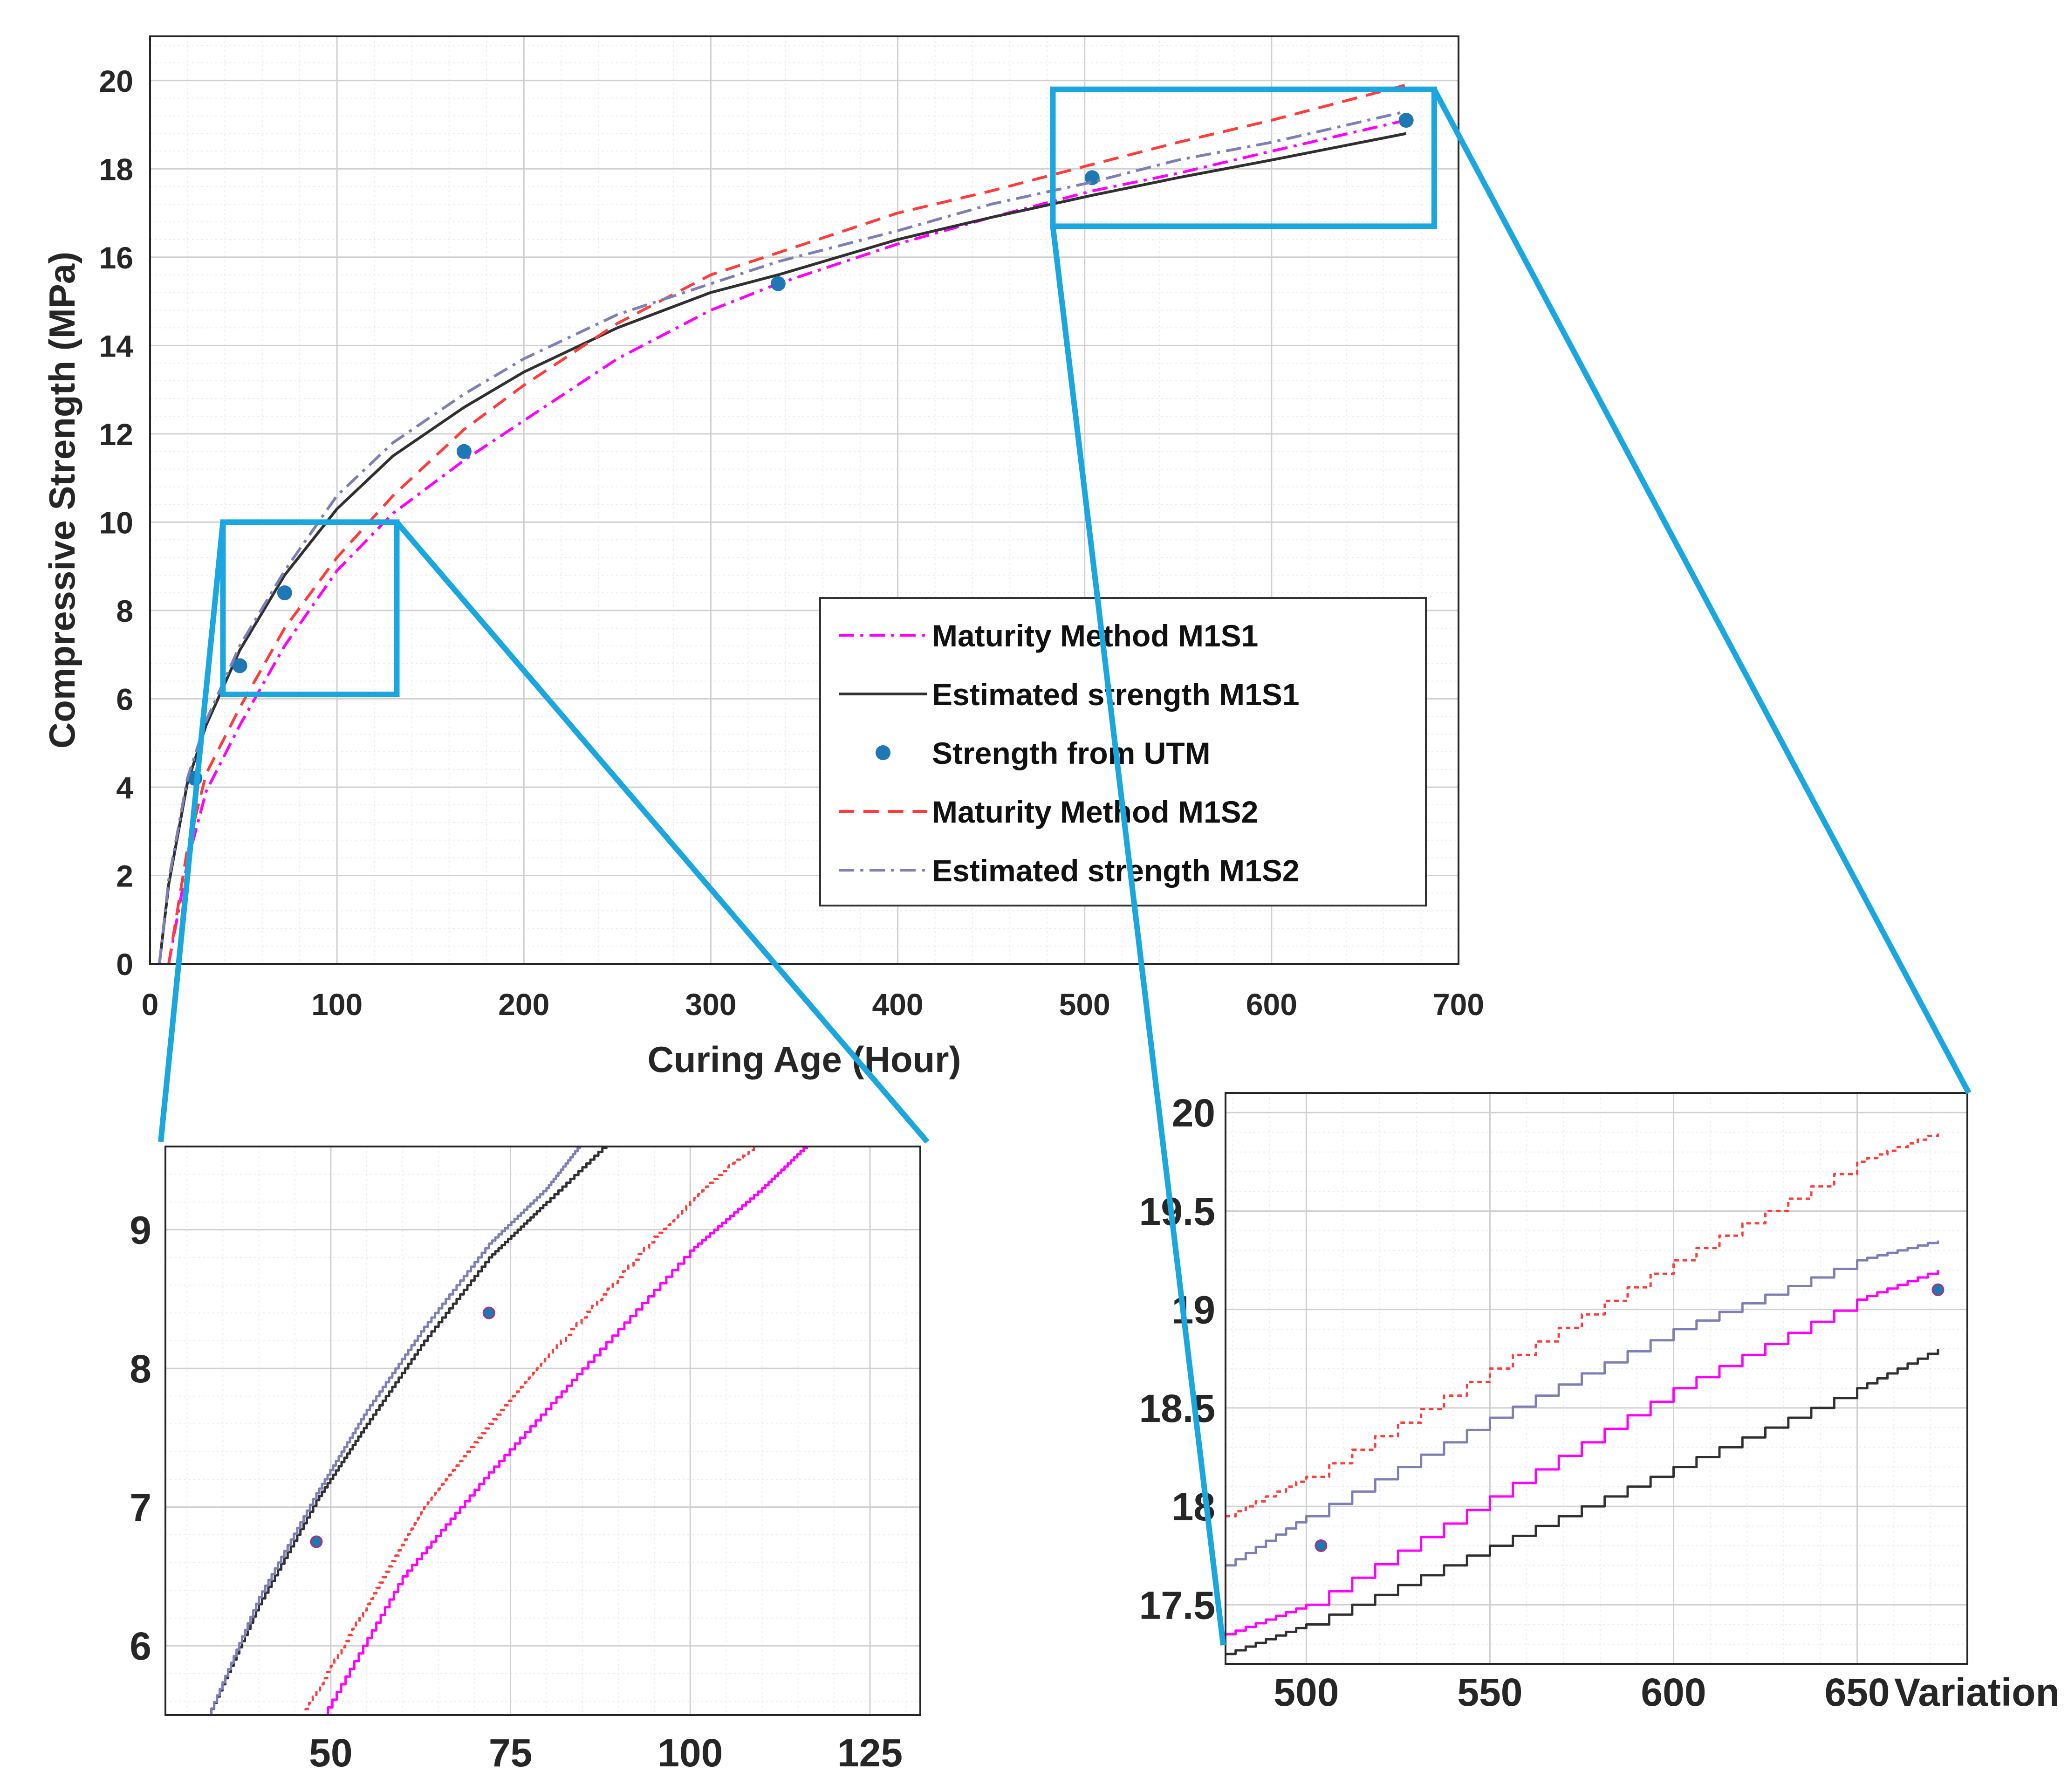 The image size is (2068, 1792). Describe the element at coordinates (870, 1753) in the screenshot. I see `x-tick-label: 125` at that location.